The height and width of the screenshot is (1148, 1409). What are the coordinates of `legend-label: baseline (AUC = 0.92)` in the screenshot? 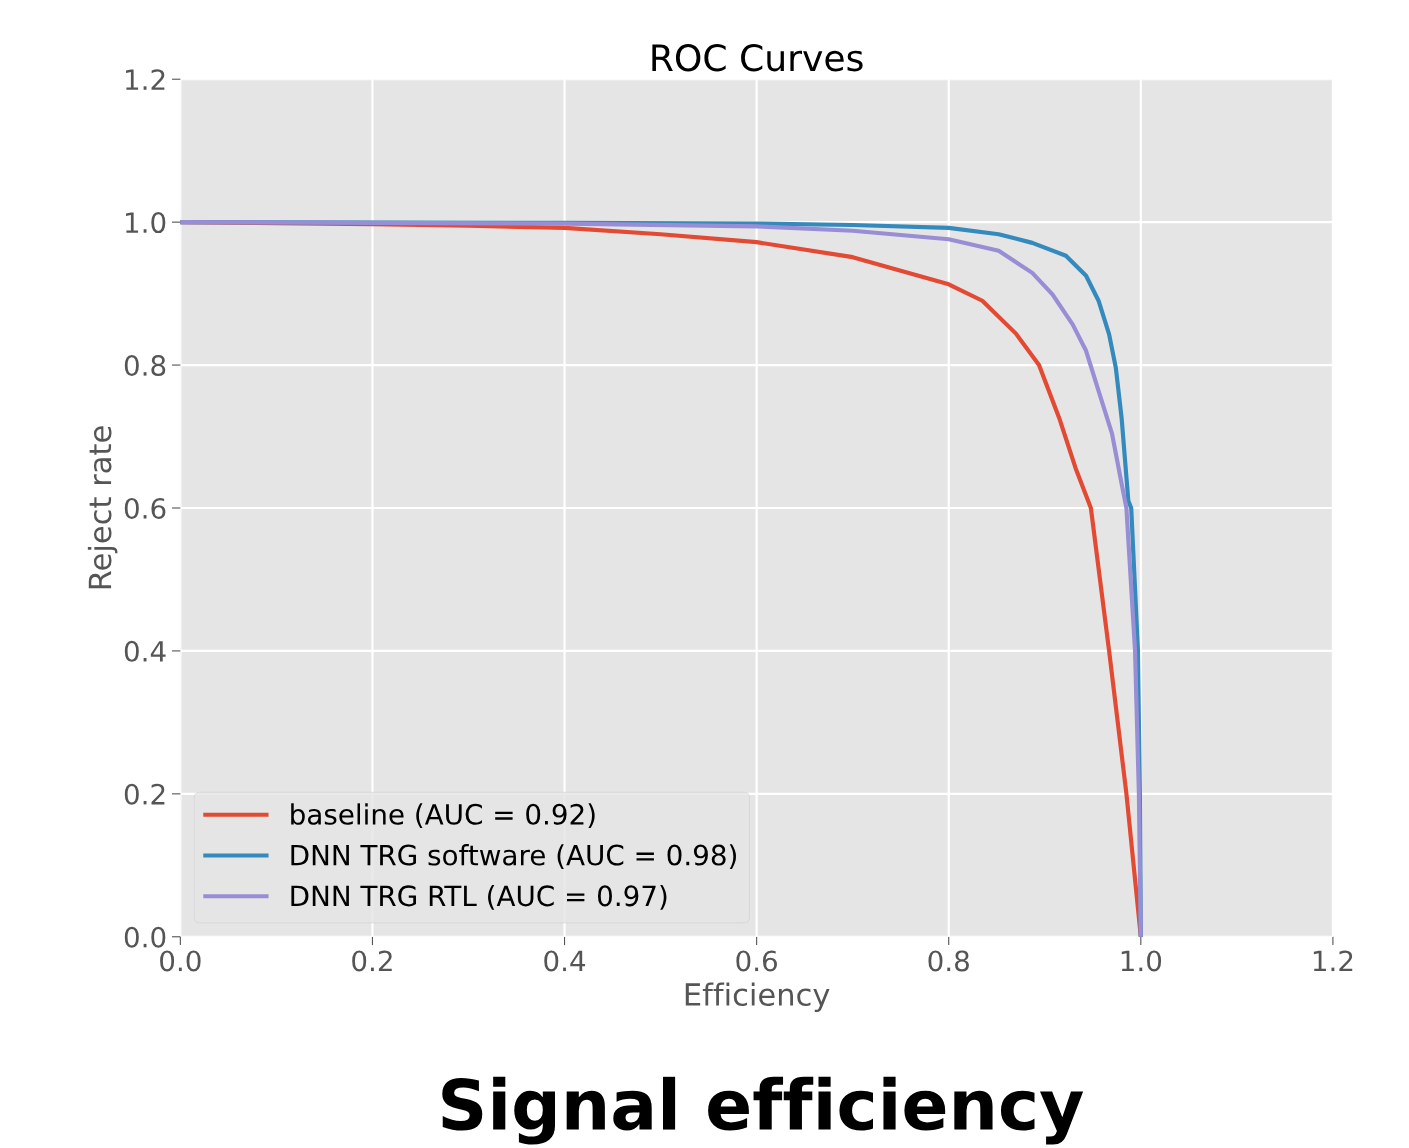 It's located at (443, 816).